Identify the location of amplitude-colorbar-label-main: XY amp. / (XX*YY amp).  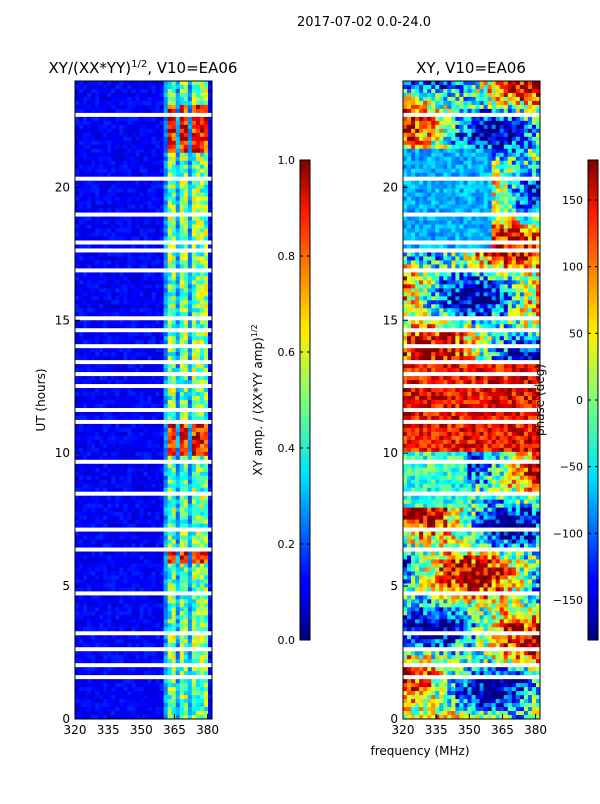
(258, 406).